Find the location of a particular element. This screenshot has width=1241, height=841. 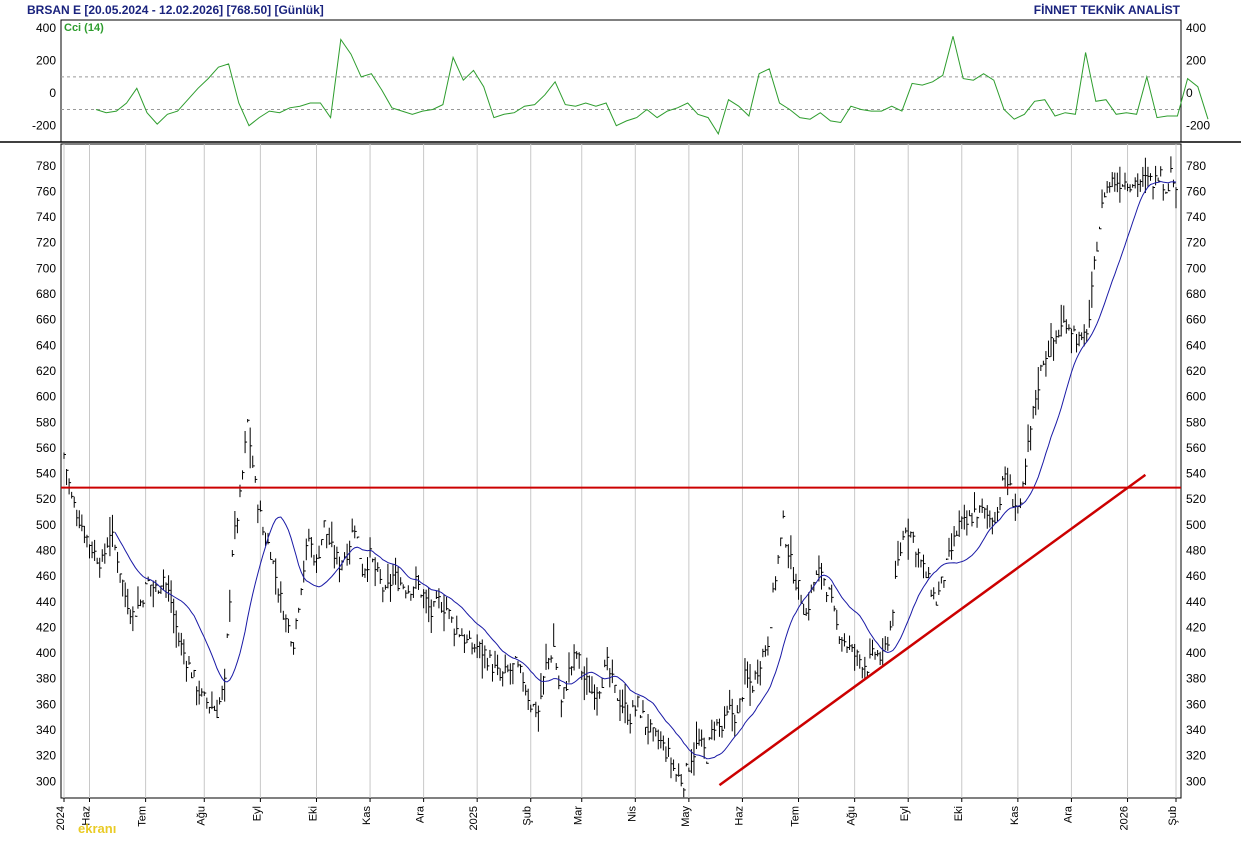

watermark: ekranı is located at coordinates (97, 828).